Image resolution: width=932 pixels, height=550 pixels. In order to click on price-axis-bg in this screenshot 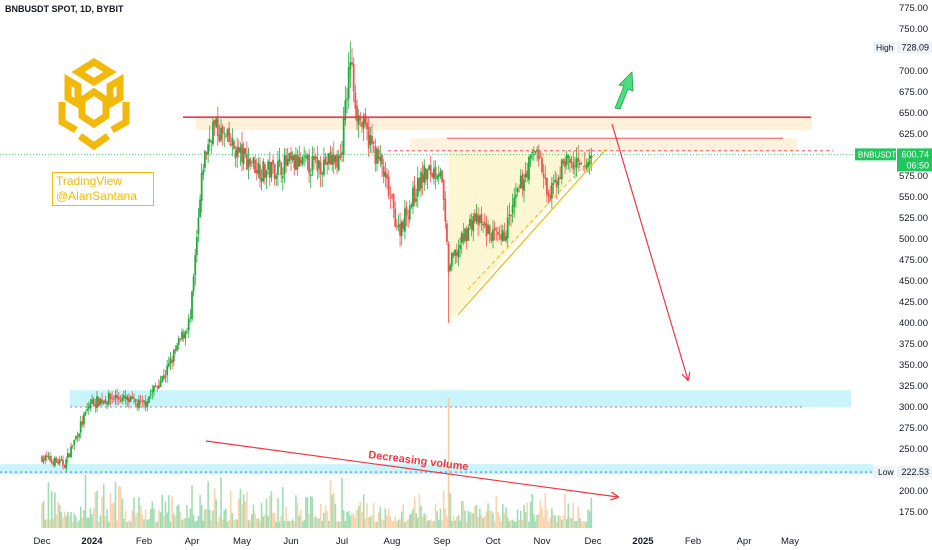, I will do `click(902, 275)`.